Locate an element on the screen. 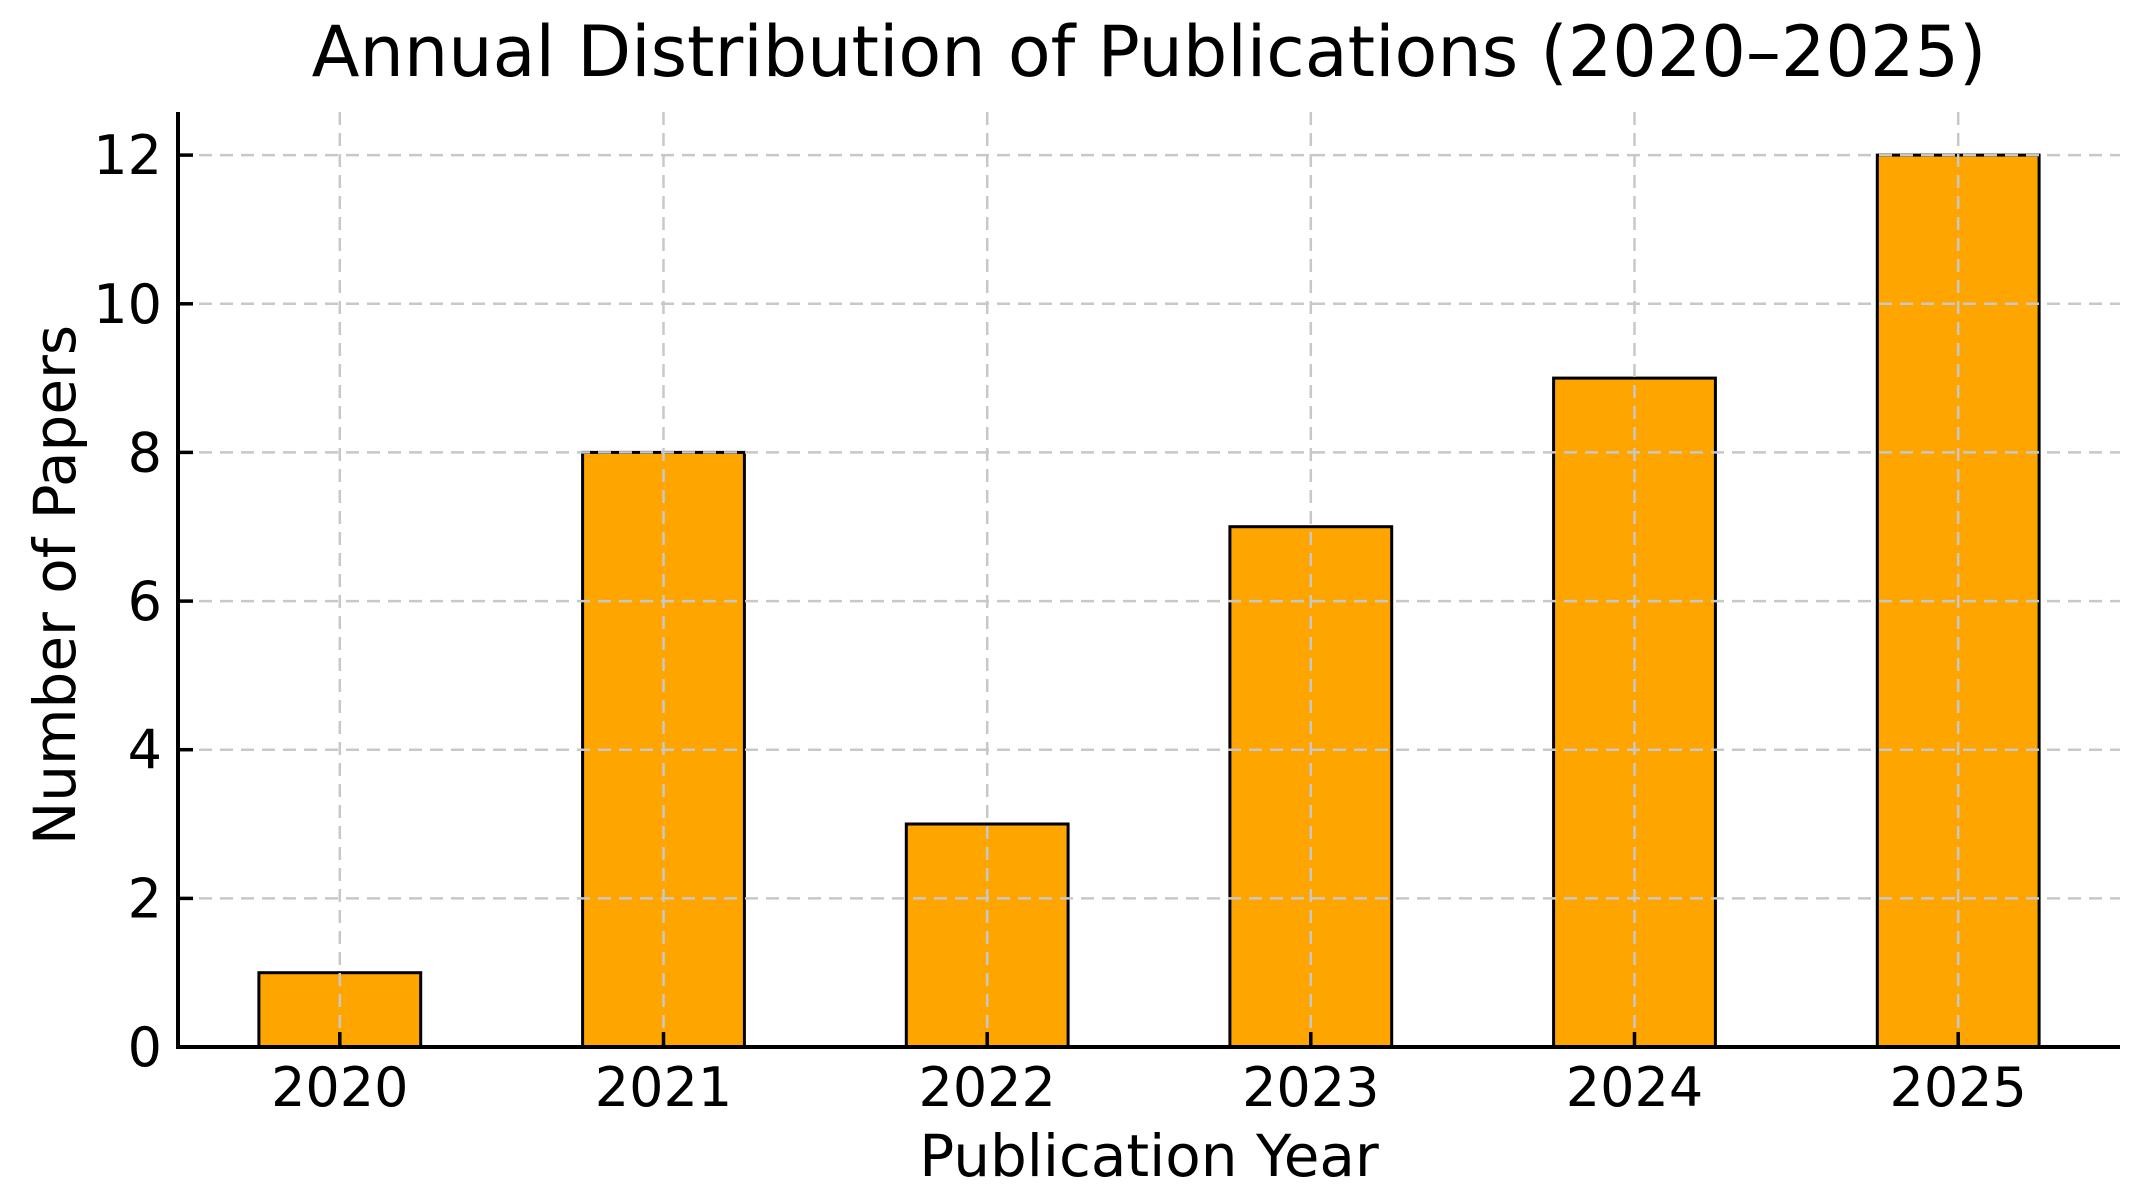 Image resolution: width=2142 pixels, height=1204 pixels. y-tick-label-10: 10 is located at coordinates (127, 304).